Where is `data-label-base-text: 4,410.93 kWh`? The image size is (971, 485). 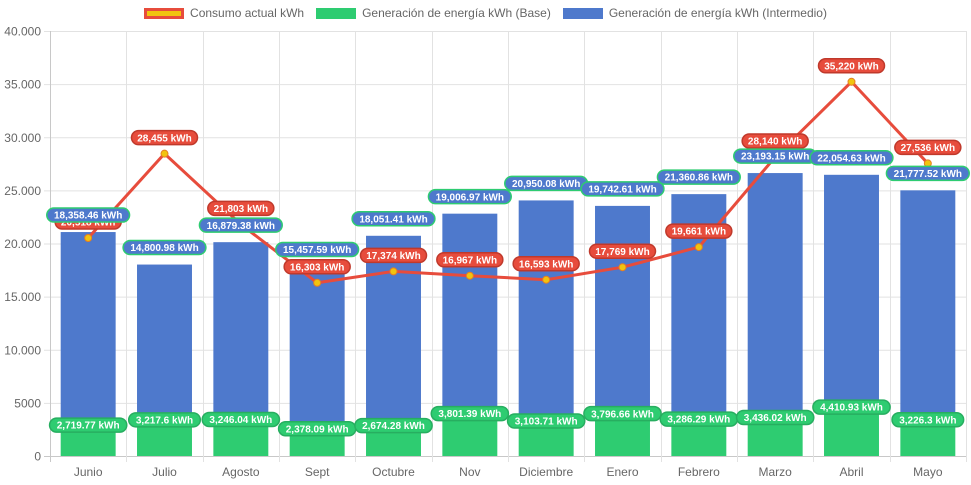
data-label-base-text: 4,410.93 kWh is located at coordinates (851, 408).